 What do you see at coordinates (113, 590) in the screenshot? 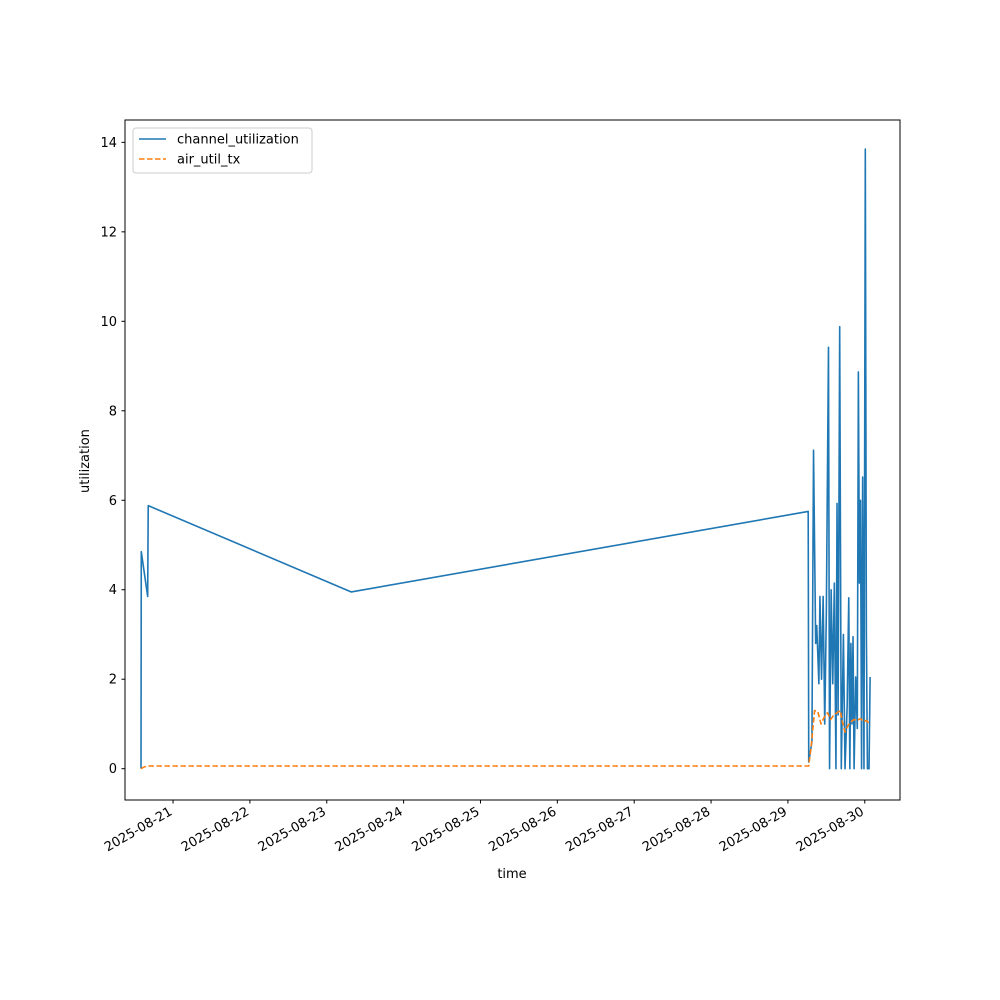
I see `y-tick-label: 4` at bounding box center [113, 590].